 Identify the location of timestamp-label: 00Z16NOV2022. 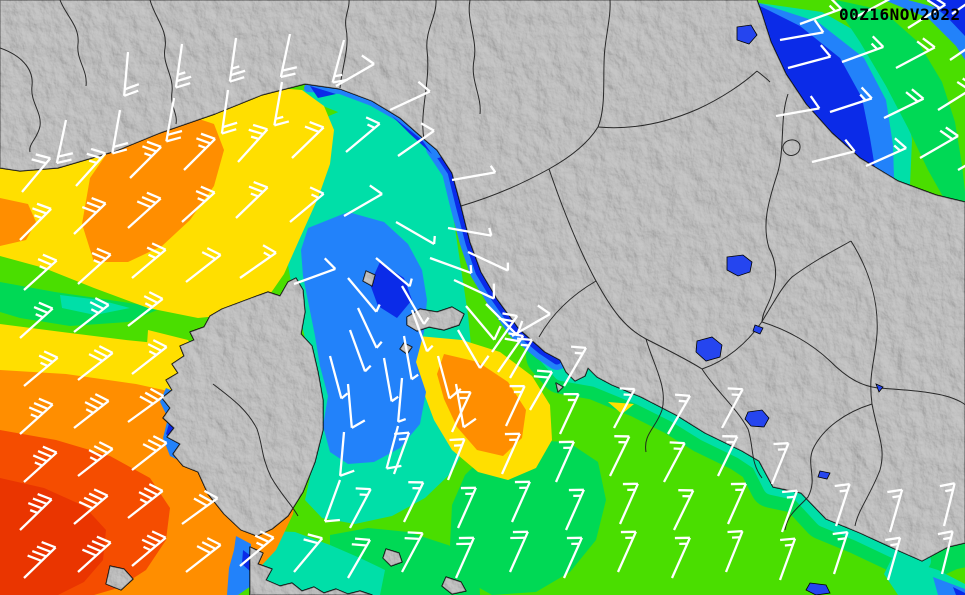
(900, 14).